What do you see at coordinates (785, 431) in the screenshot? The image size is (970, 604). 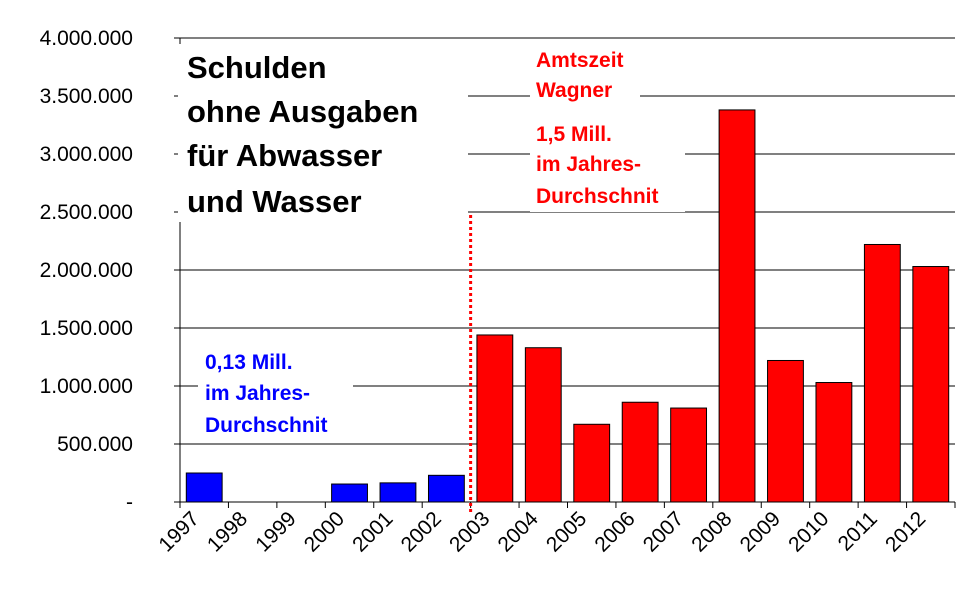 I see `bar-2009` at bounding box center [785, 431].